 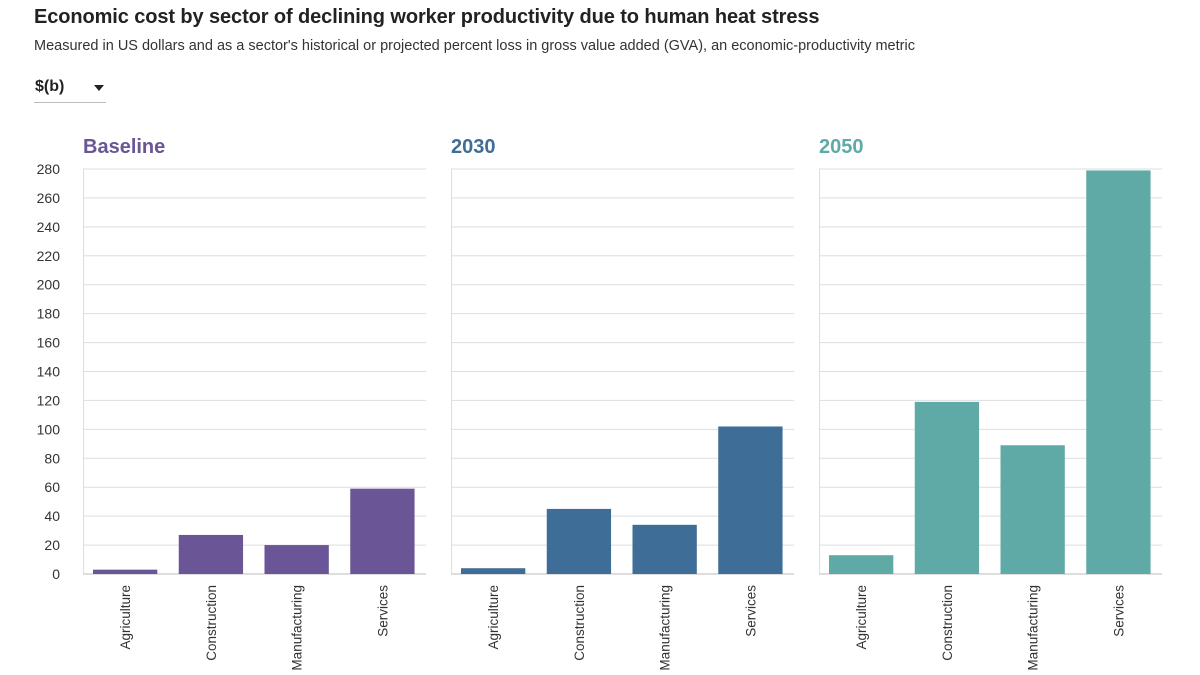 What do you see at coordinates (49, 285) in the screenshot?
I see `y-tick-label: 200` at bounding box center [49, 285].